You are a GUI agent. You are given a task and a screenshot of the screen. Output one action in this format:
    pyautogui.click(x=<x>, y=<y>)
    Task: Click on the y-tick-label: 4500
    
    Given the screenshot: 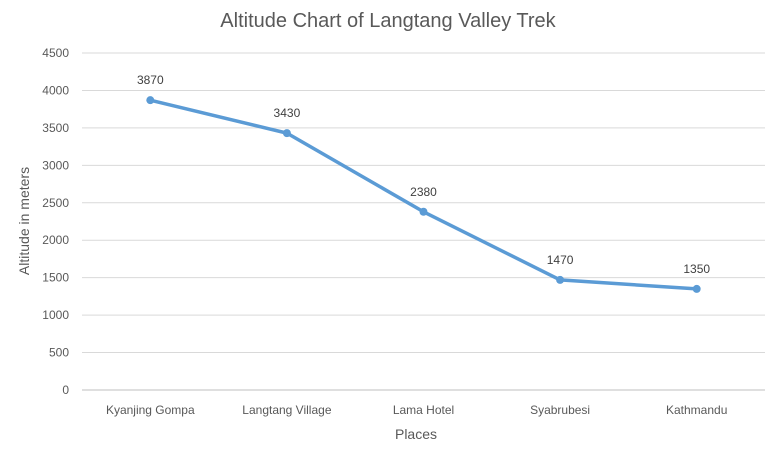 What is the action you would take?
    pyautogui.click(x=55, y=53)
    